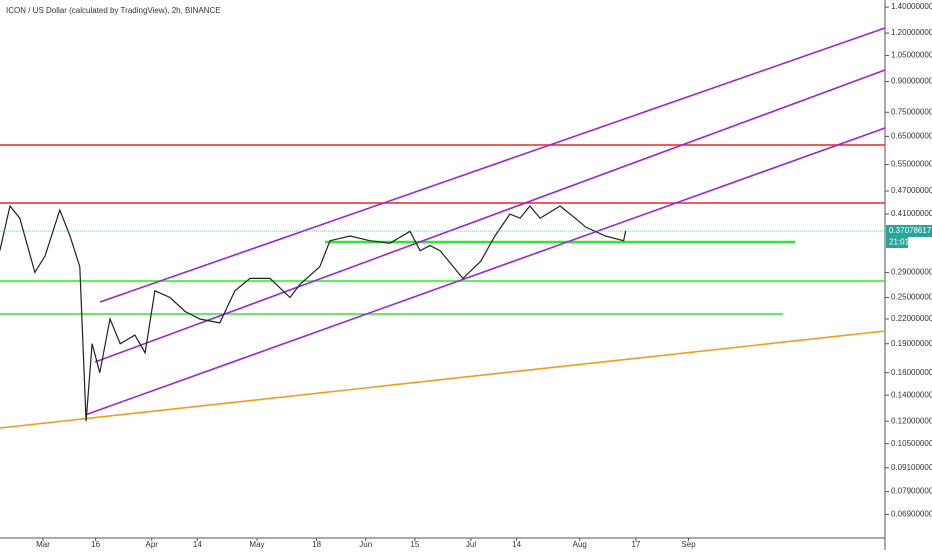 The height and width of the screenshot is (555, 932). I want to click on y-tick-label: 0.75000000, so click(911, 111).